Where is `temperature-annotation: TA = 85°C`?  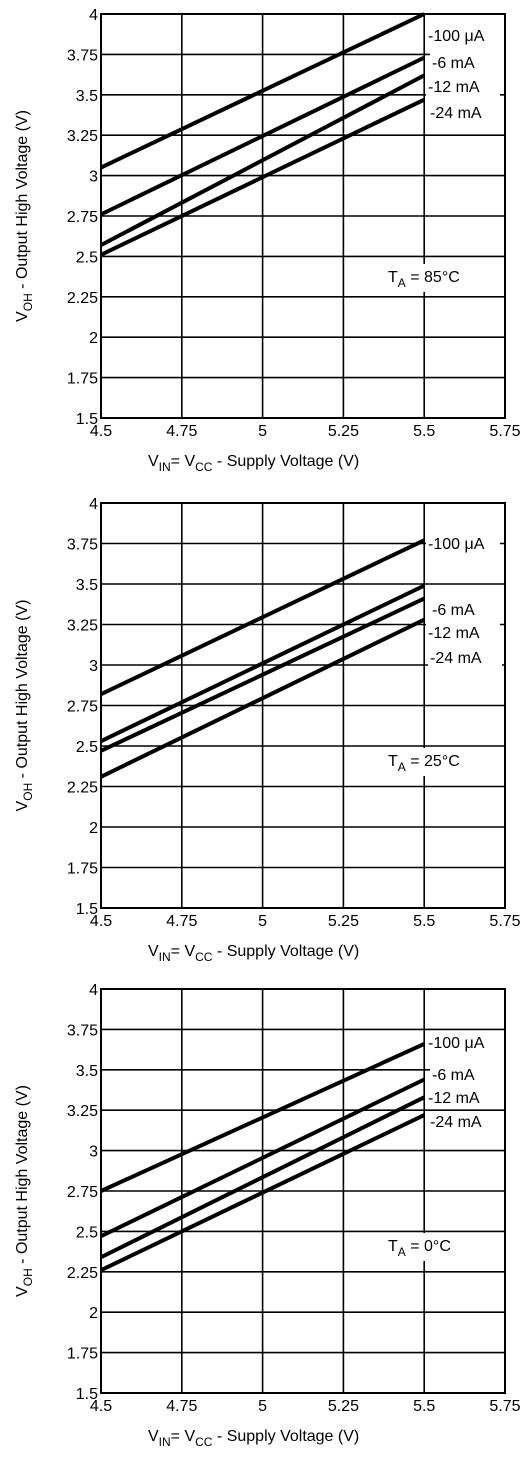 temperature-annotation: TA = 85°C is located at coordinates (424, 279).